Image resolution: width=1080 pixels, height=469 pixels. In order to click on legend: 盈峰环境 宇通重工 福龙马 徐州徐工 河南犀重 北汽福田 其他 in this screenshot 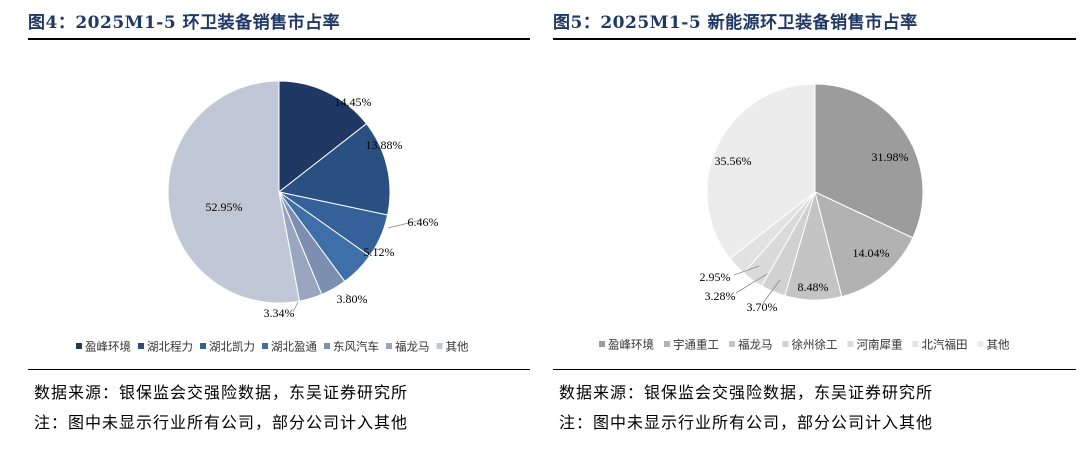, I will do `click(804, 345)`.